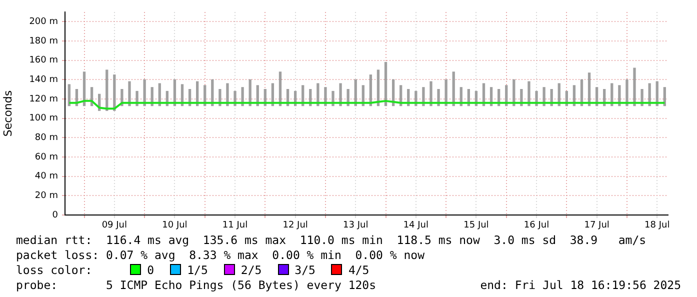 The image size is (697, 297). Describe the element at coordinates (43, 119) in the screenshot. I see `y-tick-label: 100 m` at that location.